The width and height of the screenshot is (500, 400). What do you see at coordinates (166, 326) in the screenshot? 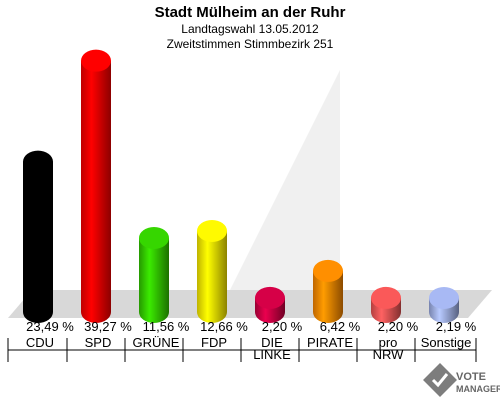
I see `value-label-gr-ne: 11,56 %` at bounding box center [166, 326].